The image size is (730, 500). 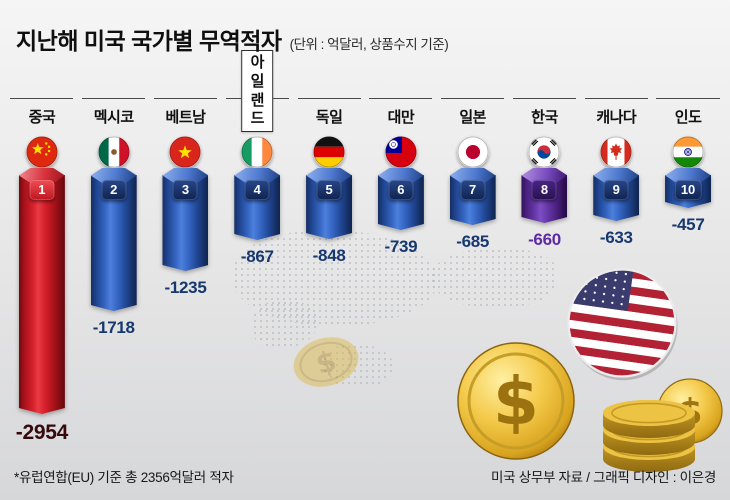 I want to click on country-column-in: 인도 10 -457, so click(x=688, y=271).